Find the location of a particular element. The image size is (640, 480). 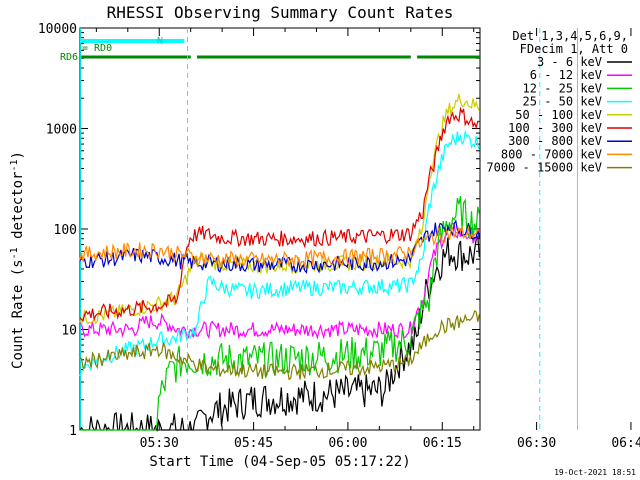

x-tick-label: 06:15 is located at coordinates (442, 443).